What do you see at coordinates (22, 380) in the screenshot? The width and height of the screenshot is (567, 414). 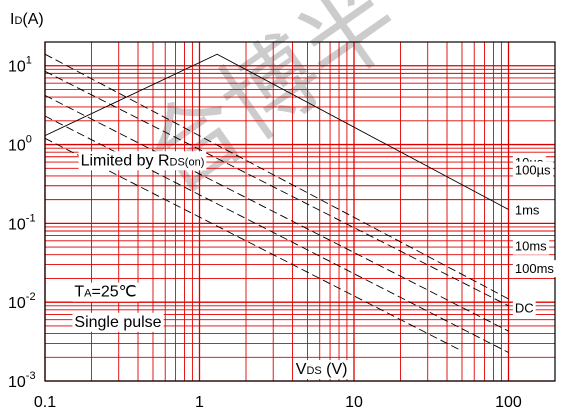 I see `y-tick-label: 10⁻³` at bounding box center [22, 380].